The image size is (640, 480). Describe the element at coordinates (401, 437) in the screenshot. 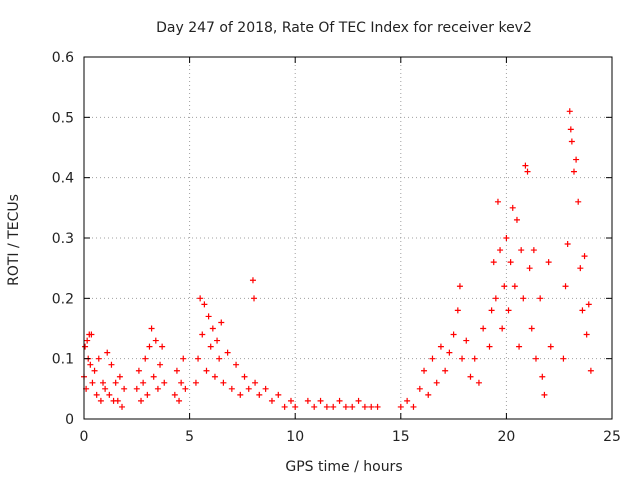

I see `x-tick-label: 15` at that location.